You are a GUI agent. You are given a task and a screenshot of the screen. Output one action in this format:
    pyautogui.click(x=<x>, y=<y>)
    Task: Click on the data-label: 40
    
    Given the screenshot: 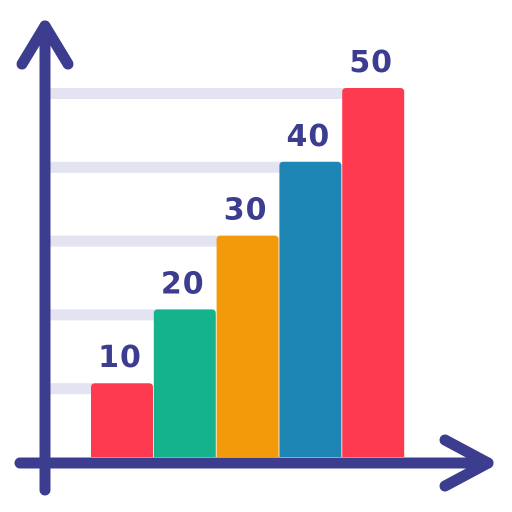 What is the action you would take?
    pyautogui.click(x=309, y=136)
    